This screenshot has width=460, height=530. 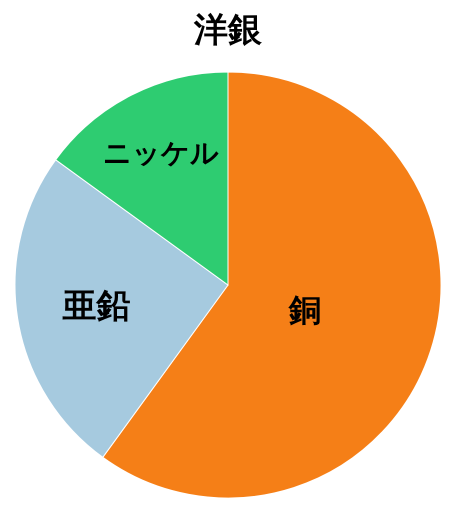 I want to click on slice-label: 銅, so click(x=304, y=310).